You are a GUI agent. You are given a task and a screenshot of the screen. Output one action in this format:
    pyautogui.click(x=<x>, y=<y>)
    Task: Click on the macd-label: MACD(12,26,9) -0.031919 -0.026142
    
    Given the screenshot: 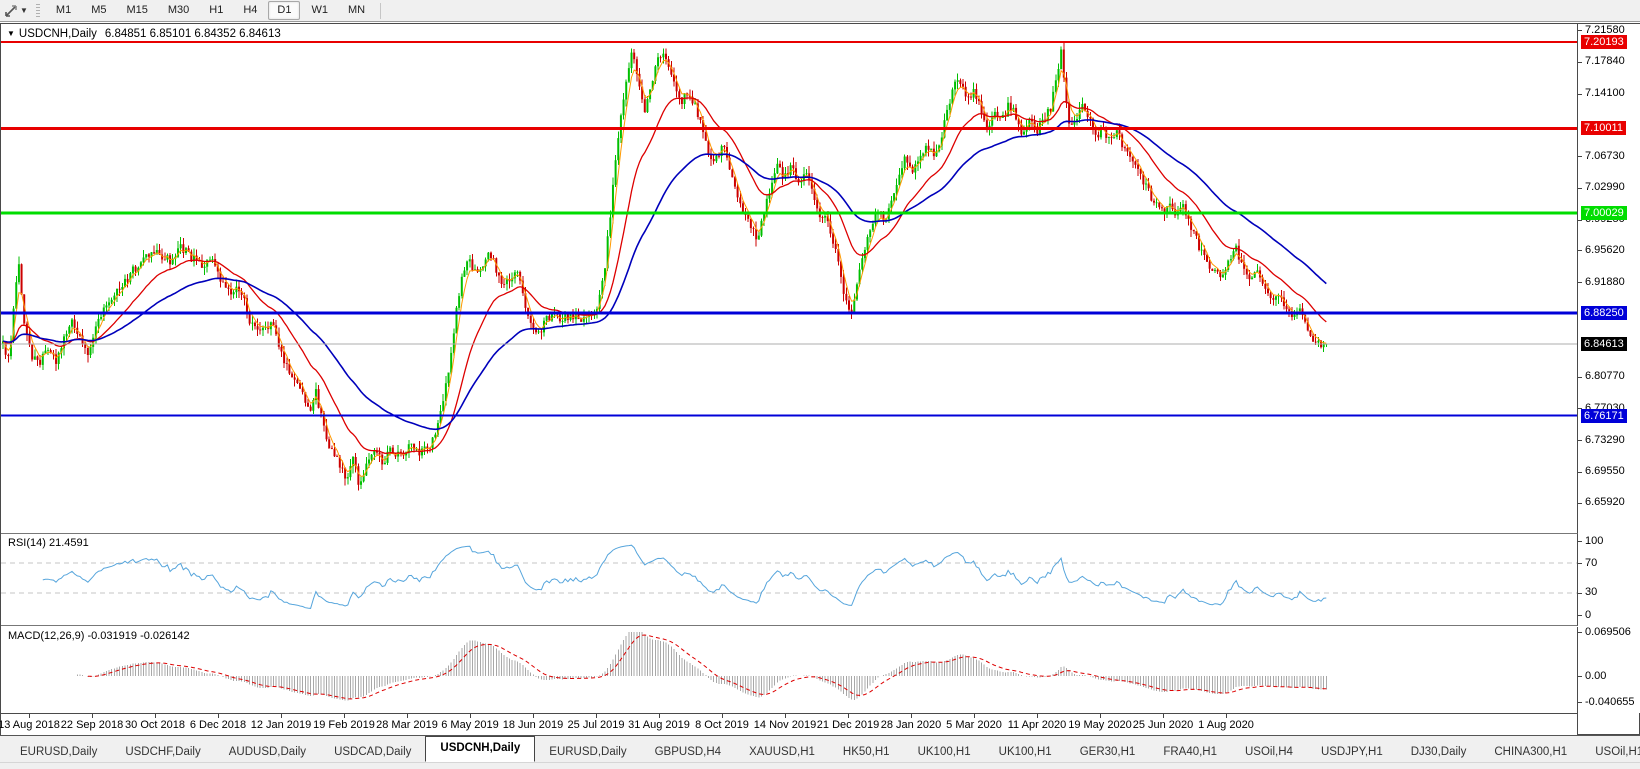 What is the action you would take?
    pyautogui.click(x=99, y=636)
    